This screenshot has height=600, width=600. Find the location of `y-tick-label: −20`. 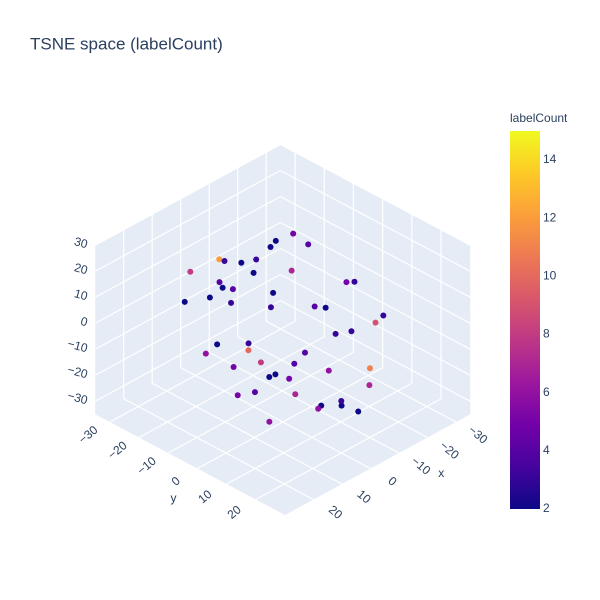

y-tick-label: −20 is located at coordinates (117, 450).